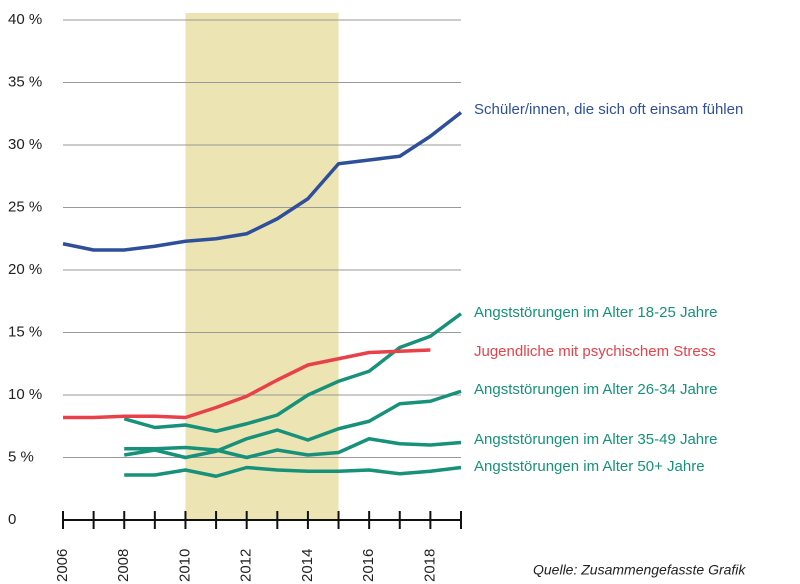 The width and height of the screenshot is (800, 584). What do you see at coordinates (595, 351) in the screenshot?
I see `series-label: Jugendliche mit psychischem Stress` at bounding box center [595, 351].